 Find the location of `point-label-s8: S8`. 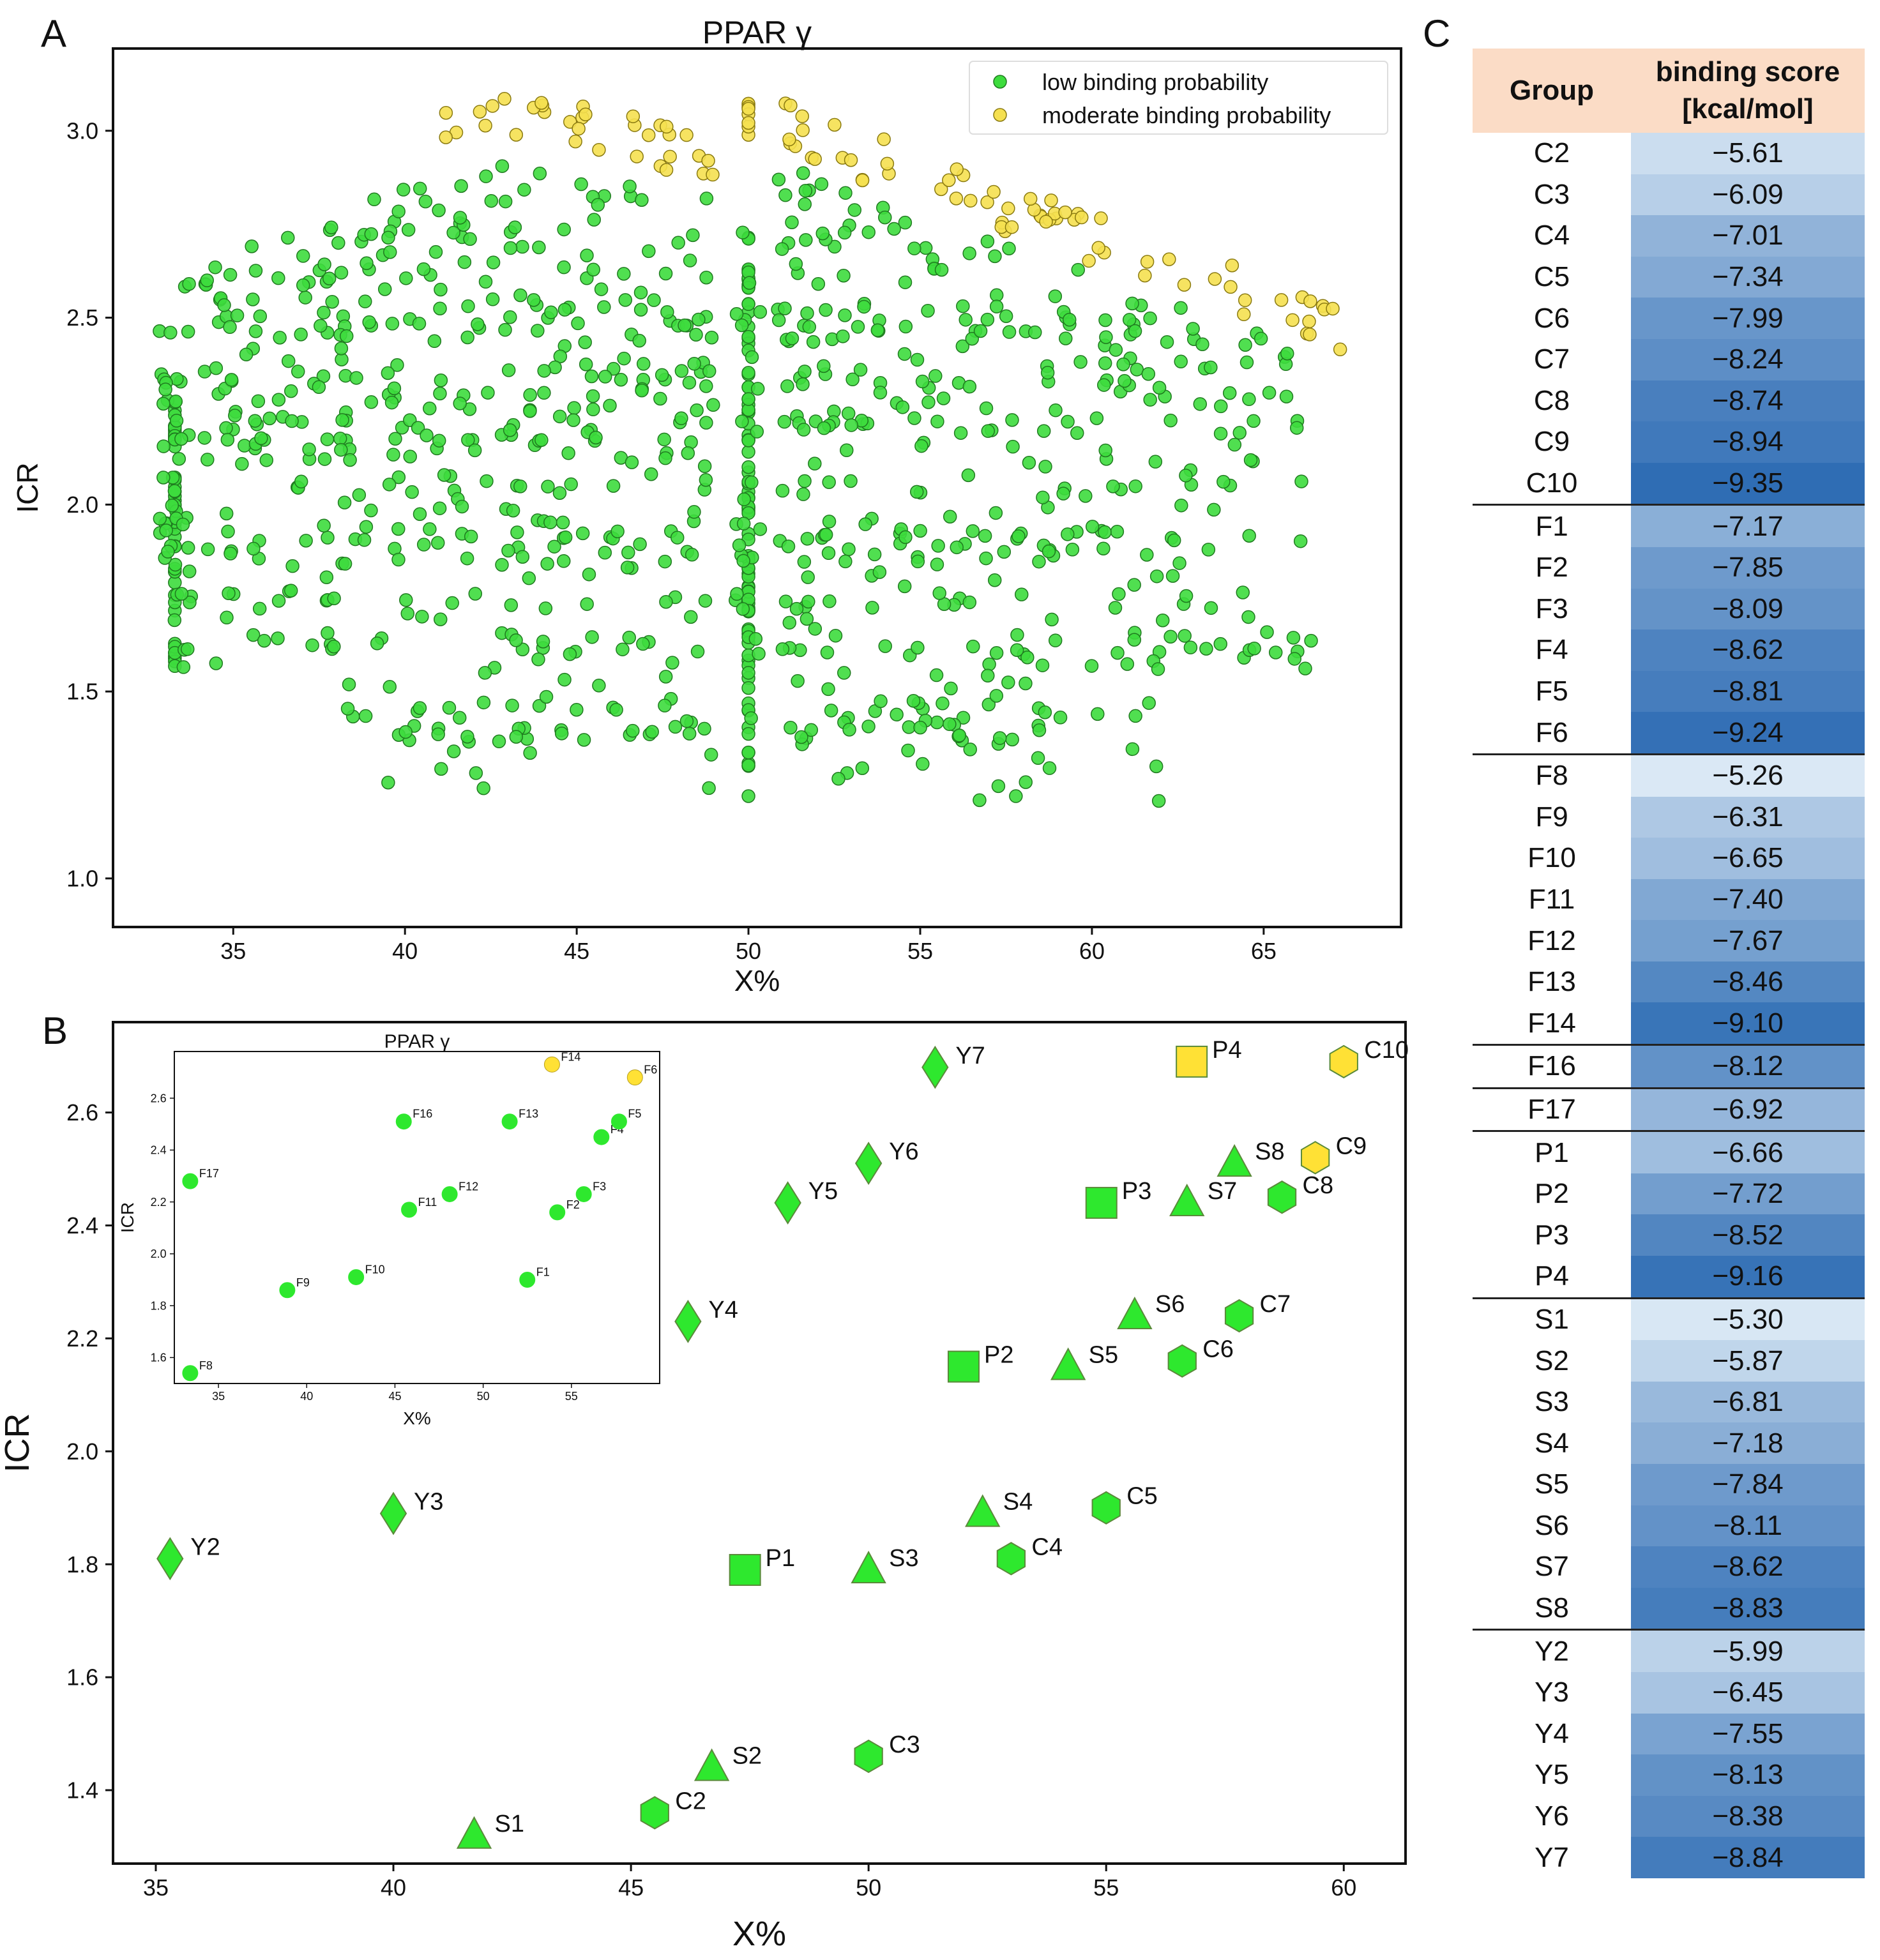

point-label-s8: S8 is located at coordinates (1269, 1151).